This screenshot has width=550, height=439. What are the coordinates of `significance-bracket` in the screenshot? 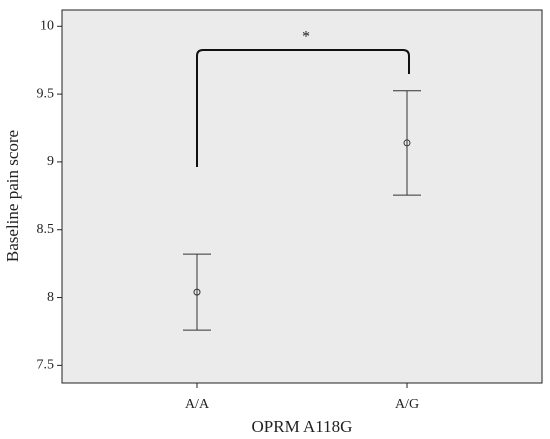 It's located at (303, 108).